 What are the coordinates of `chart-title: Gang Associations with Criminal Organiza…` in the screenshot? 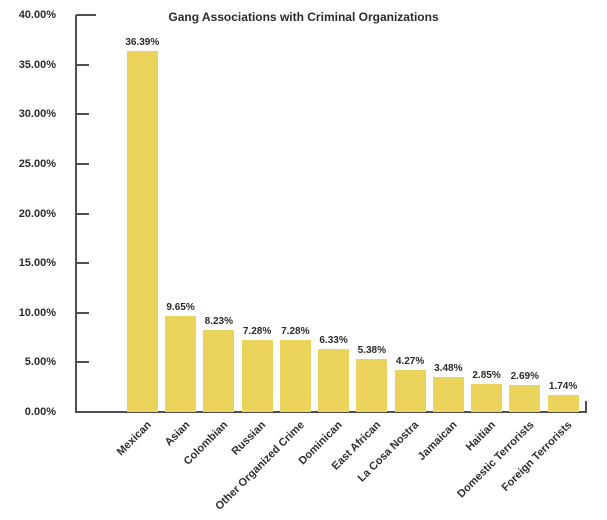 It's located at (303, 17).